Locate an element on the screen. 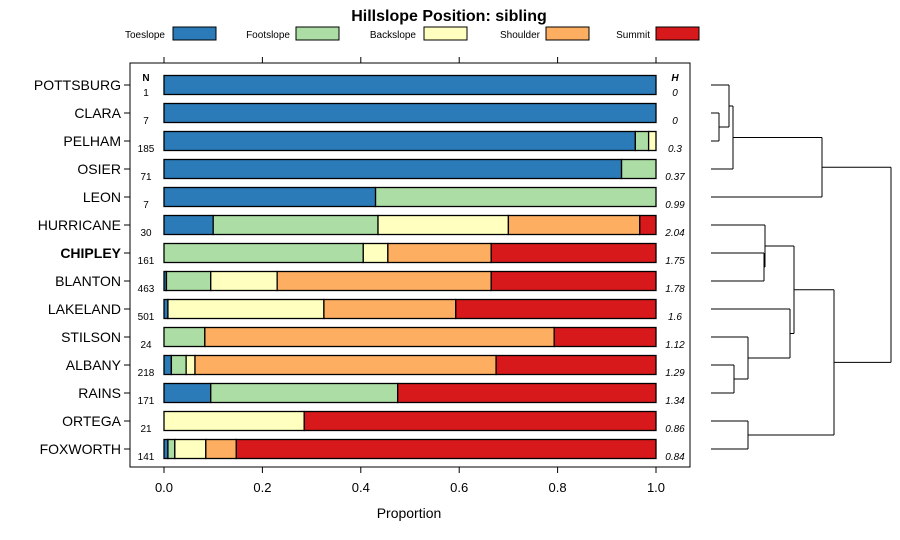 The width and height of the screenshot is (900, 540). n-value: 24 is located at coordinates (146, 345).